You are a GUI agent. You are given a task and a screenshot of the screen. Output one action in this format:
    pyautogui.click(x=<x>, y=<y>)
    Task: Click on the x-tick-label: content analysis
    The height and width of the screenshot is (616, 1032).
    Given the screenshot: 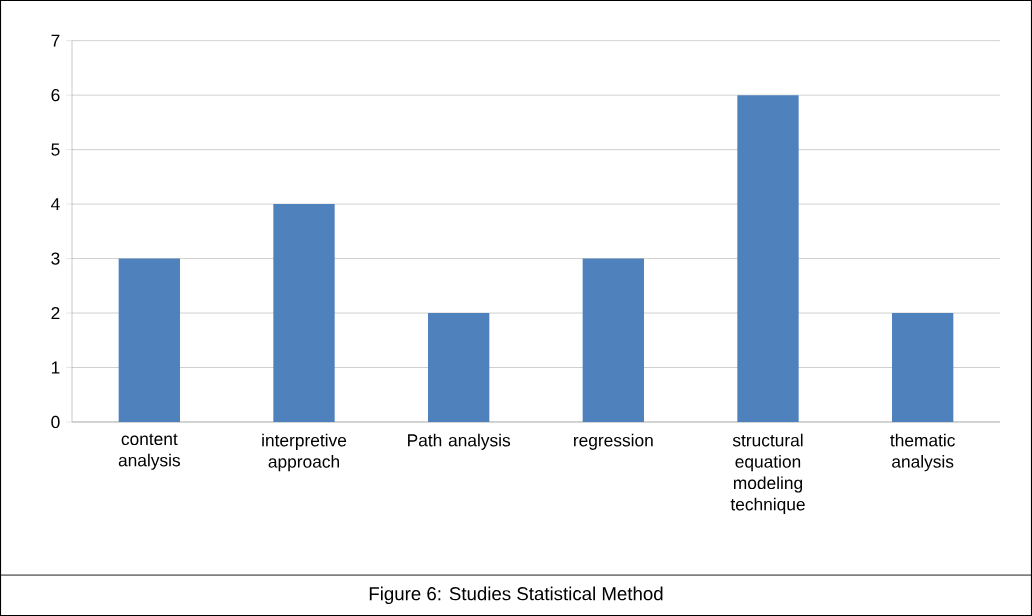 What is the action you would take?
    pyautogui.click(x=149, y=451)
    